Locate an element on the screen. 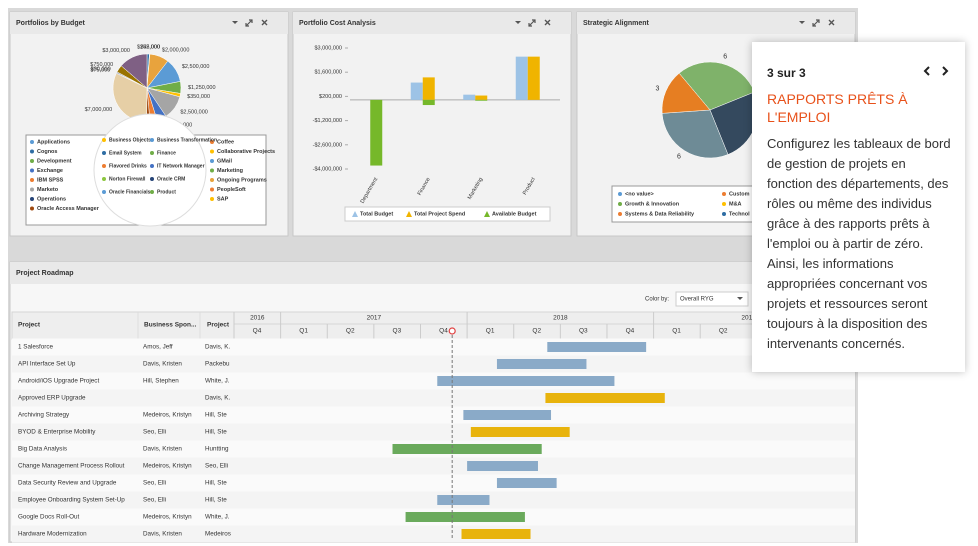 Image resolution: width=978 pixels, height=546 pixels. pie-label: 3 is located at coordinates (657, 88).